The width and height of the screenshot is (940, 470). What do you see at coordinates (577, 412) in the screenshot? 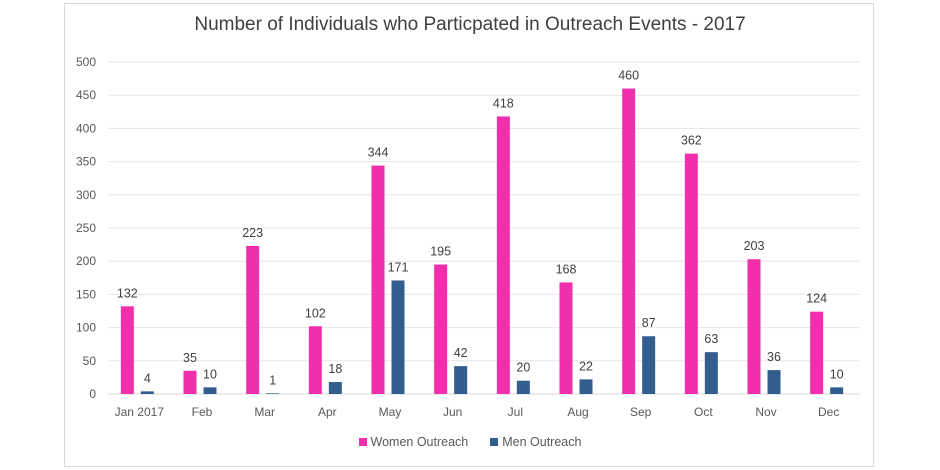
I see `x-tick-label: Aug` at bounding box center [577, 412].